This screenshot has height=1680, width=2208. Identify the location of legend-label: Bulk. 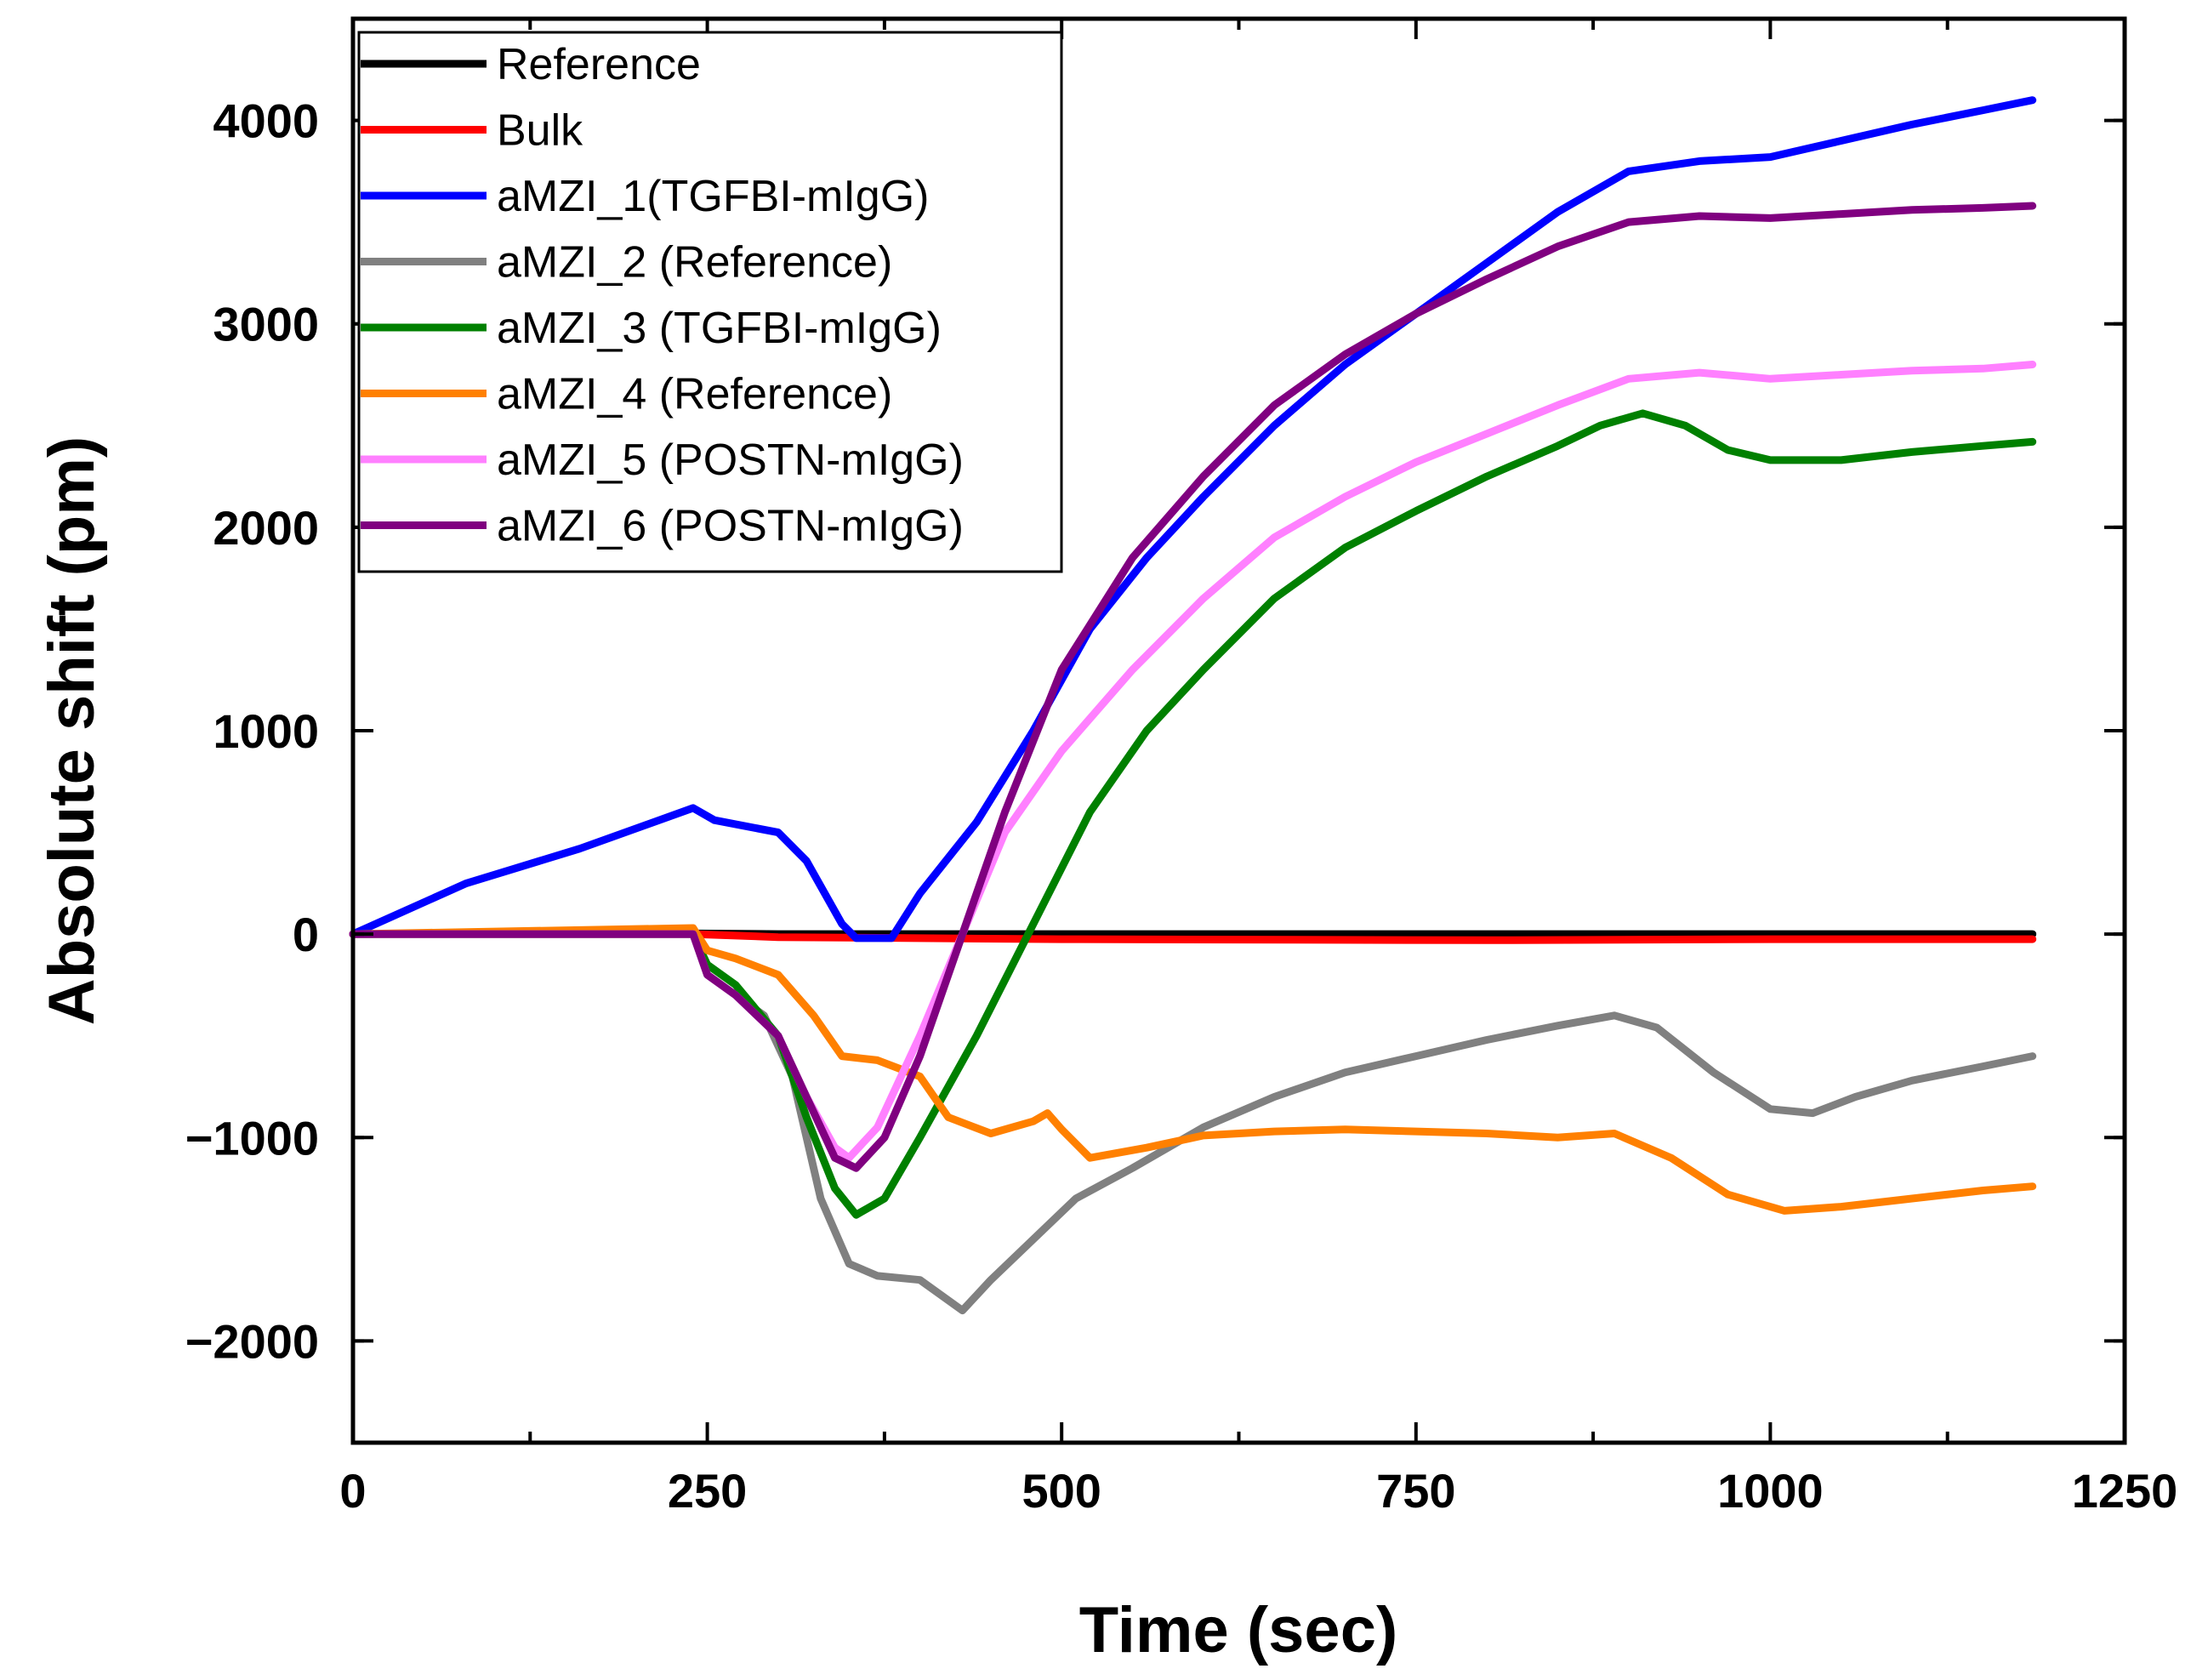
(540, 131).